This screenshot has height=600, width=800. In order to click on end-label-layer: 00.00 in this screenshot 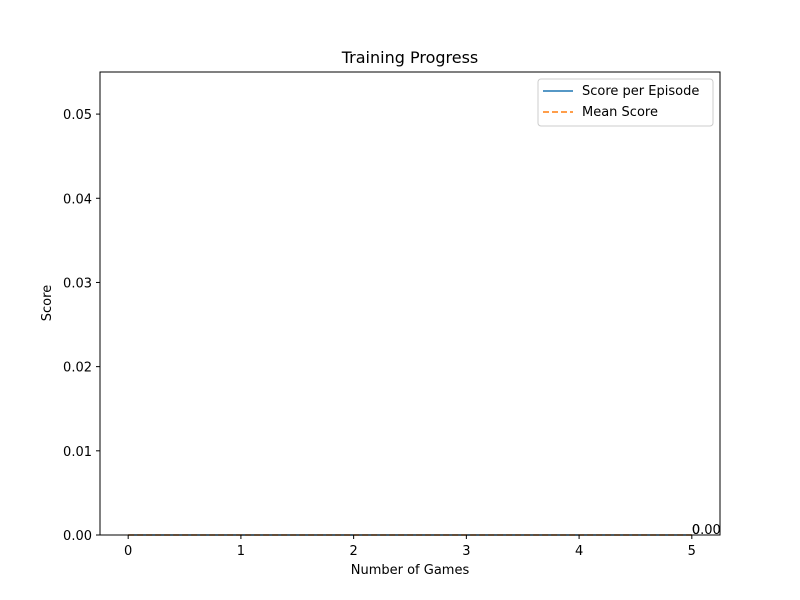, I will do `click(706, 530)`.